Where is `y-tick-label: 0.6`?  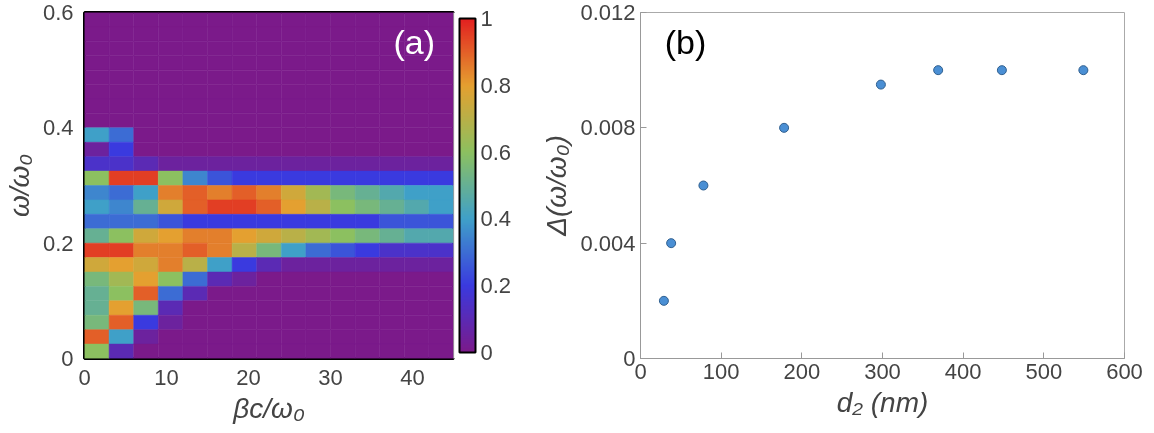 y-tick-label: 0.6 is located at coordinates (58, 12).